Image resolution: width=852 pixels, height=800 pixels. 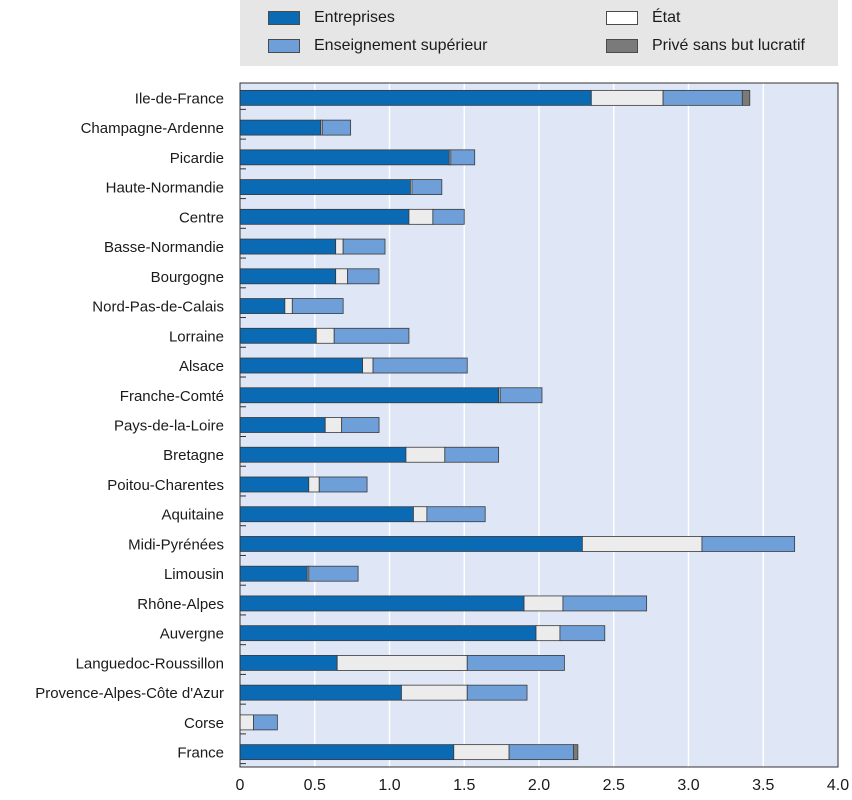 I want to click on x-tick-label: 0, so click(x=240, y=785).